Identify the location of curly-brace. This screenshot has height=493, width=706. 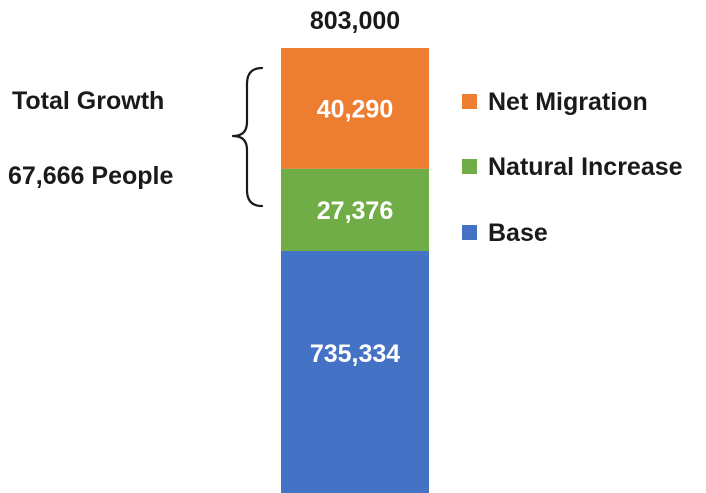
(247, 137).